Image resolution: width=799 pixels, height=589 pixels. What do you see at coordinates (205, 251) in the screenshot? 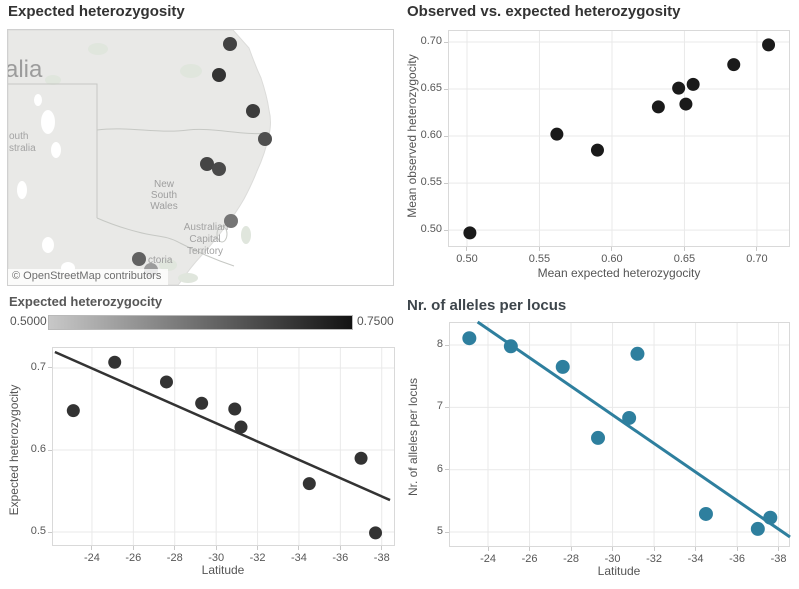
I see `map-place-label: Territory` at bounding box center [205, 251].